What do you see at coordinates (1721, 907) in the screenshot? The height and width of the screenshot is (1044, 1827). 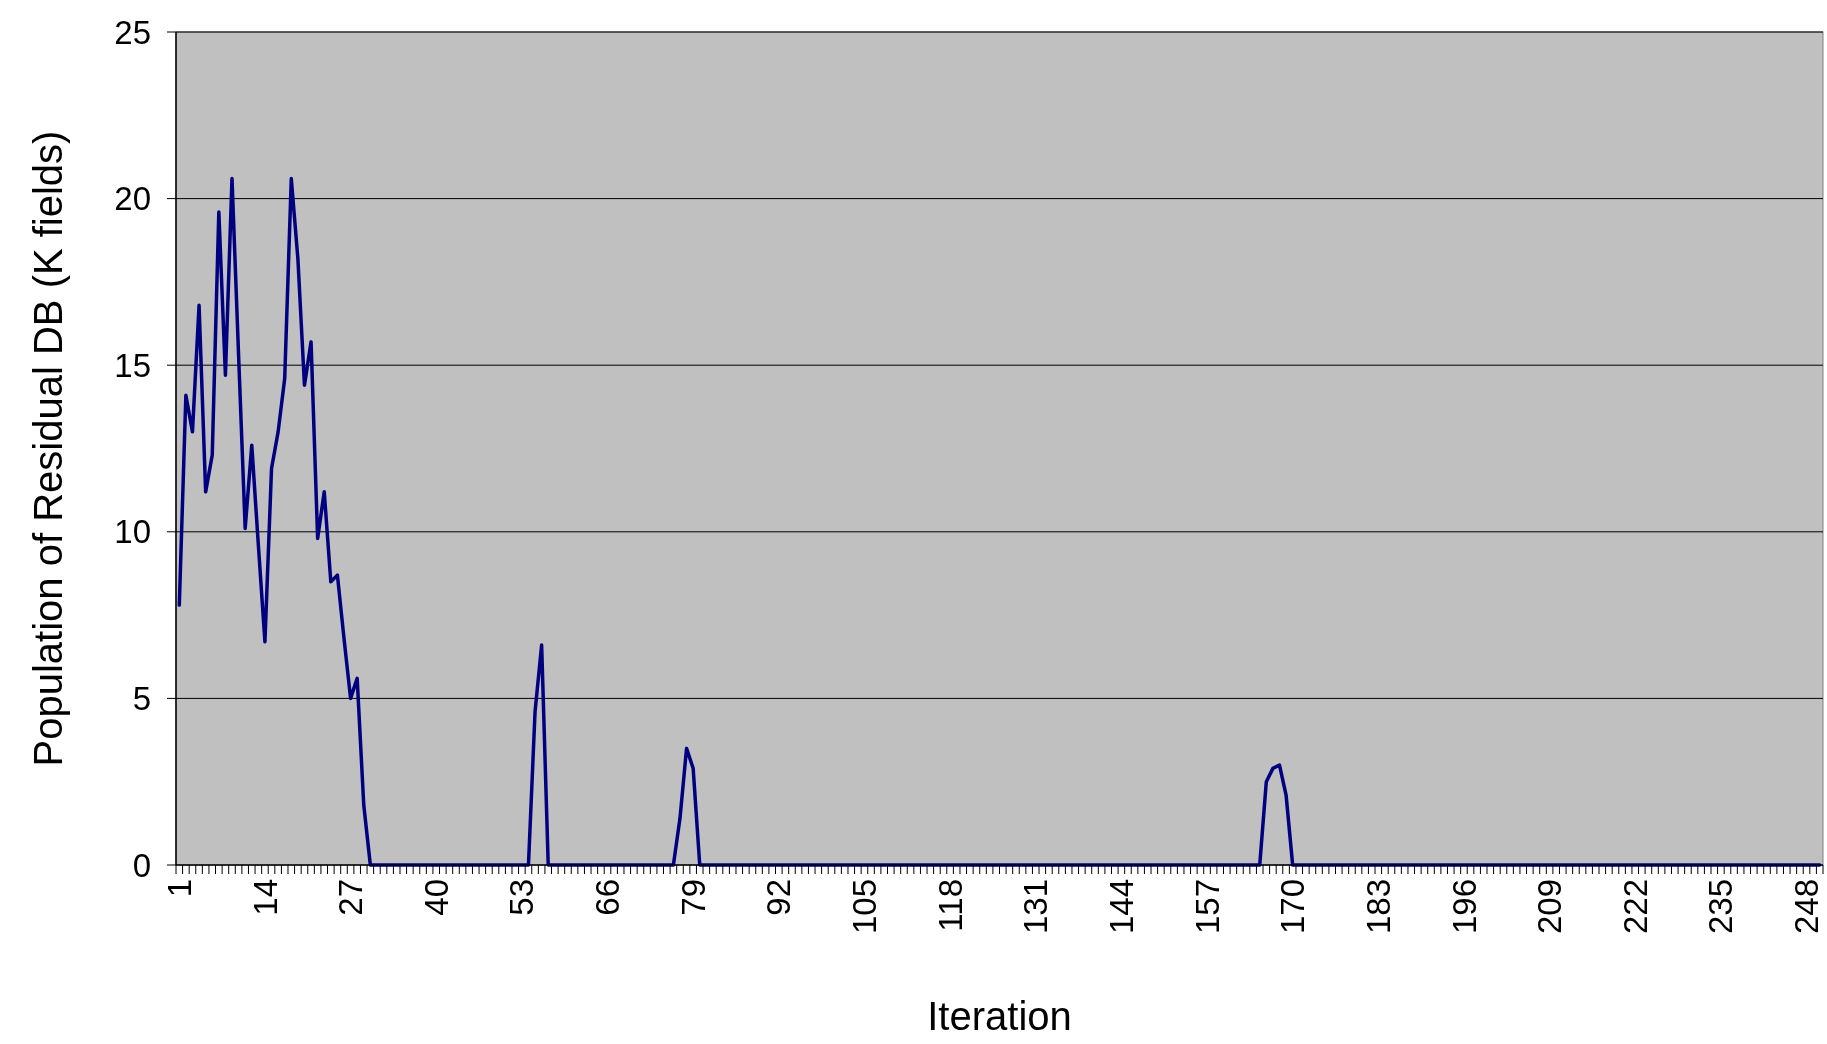 I see `x-tick-label: 235` at bounding box center [1721, 907].